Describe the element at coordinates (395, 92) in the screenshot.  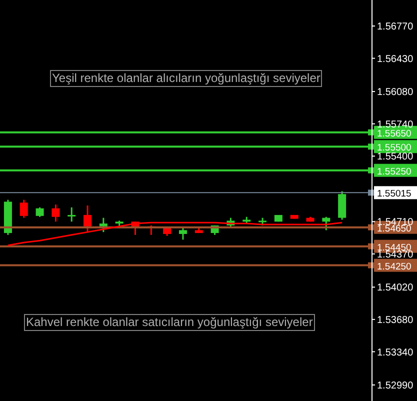
I see `y-tick-label: 1.56080` at that location.